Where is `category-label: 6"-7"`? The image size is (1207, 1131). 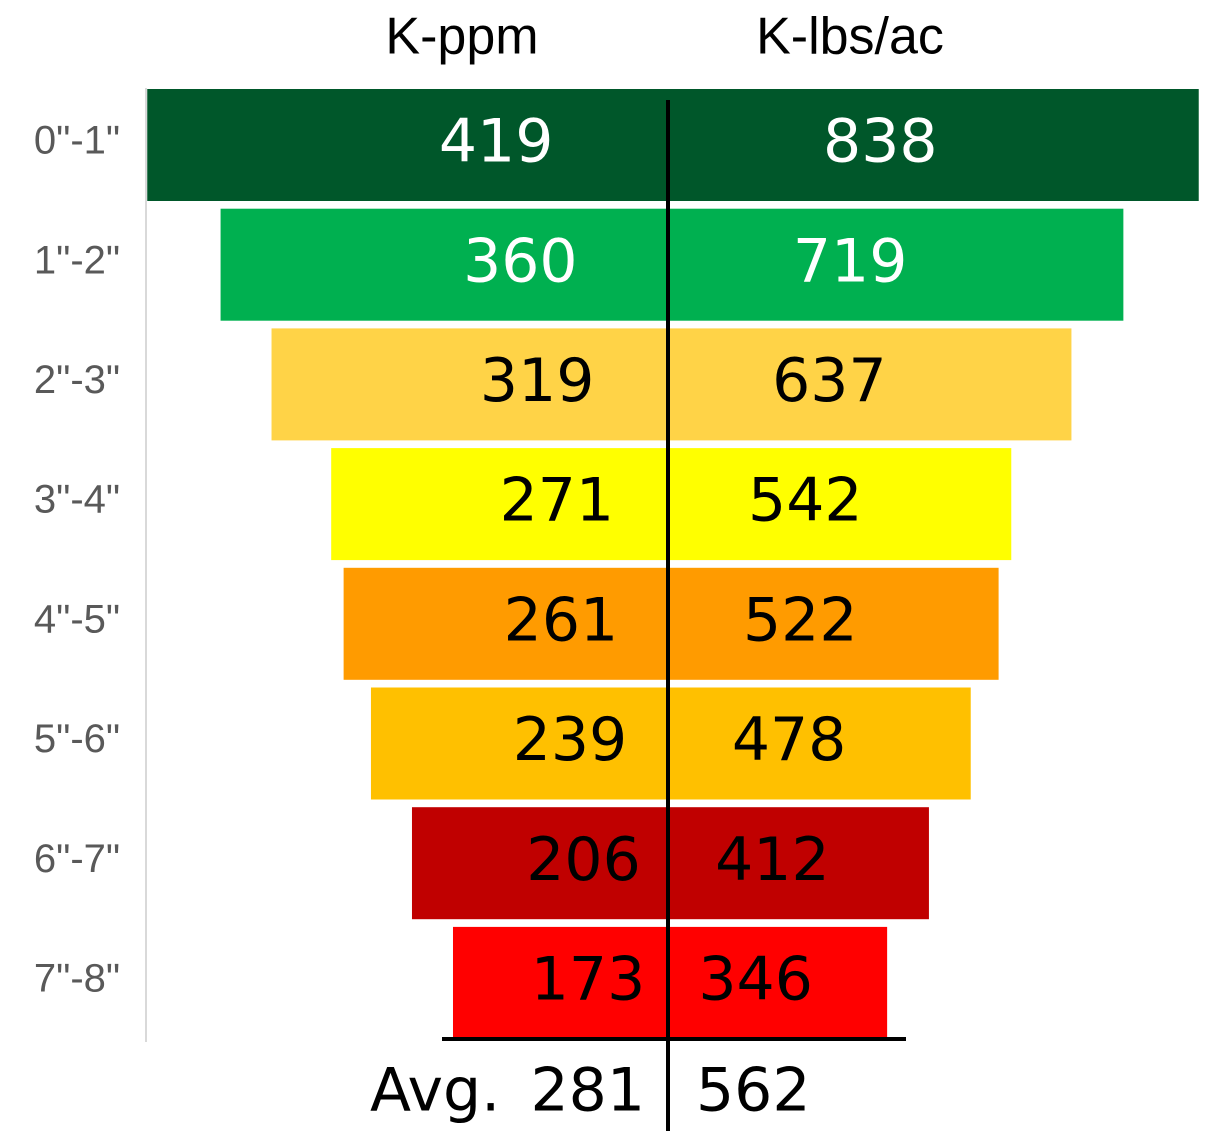 category-label: 6"-7" is located at coordinates (77, 859).